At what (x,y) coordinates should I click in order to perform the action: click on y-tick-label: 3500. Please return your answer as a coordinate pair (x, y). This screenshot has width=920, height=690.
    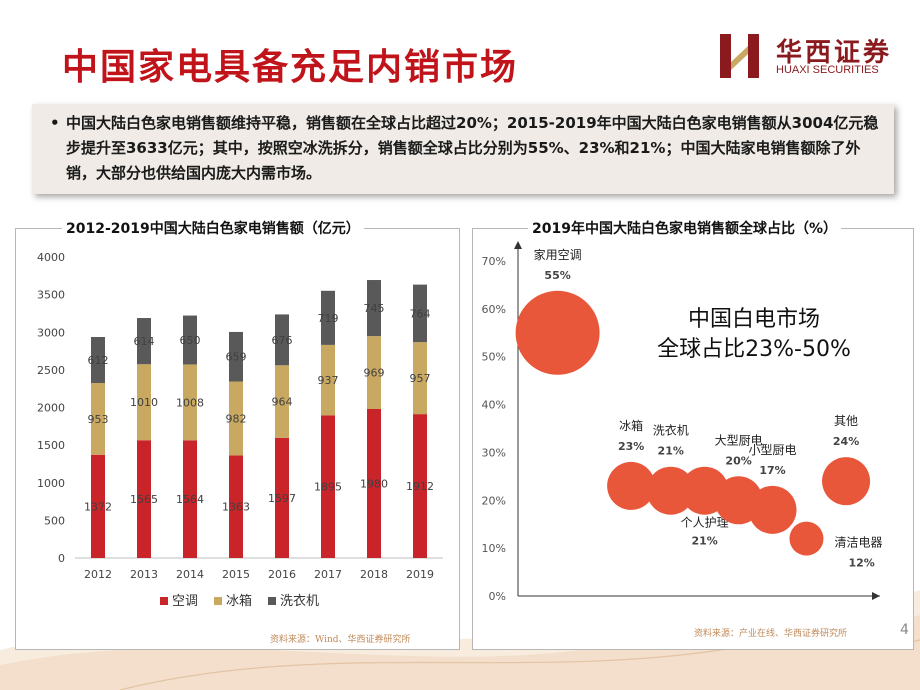
    Looking at the image, I should click on (51, 295).